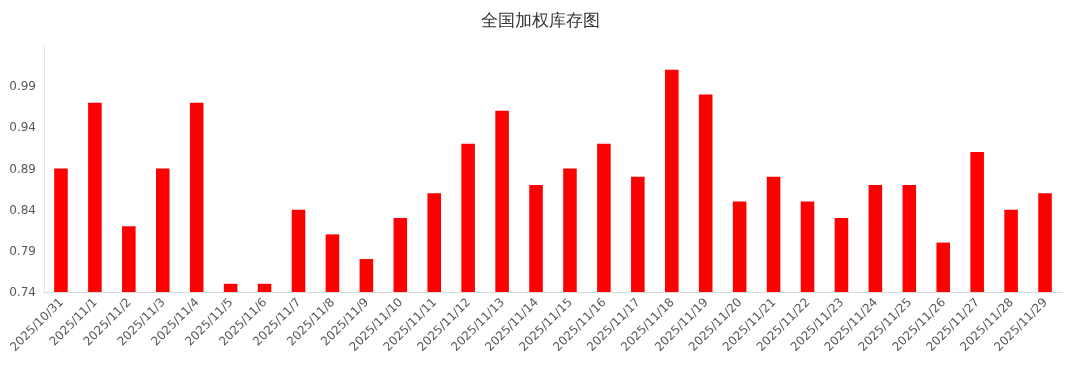 This screenshot has height=374, width=1080. Describe the element at coordinates (22, 168) in the screenshot. I see `y-tick-label: 0.89` at that location.